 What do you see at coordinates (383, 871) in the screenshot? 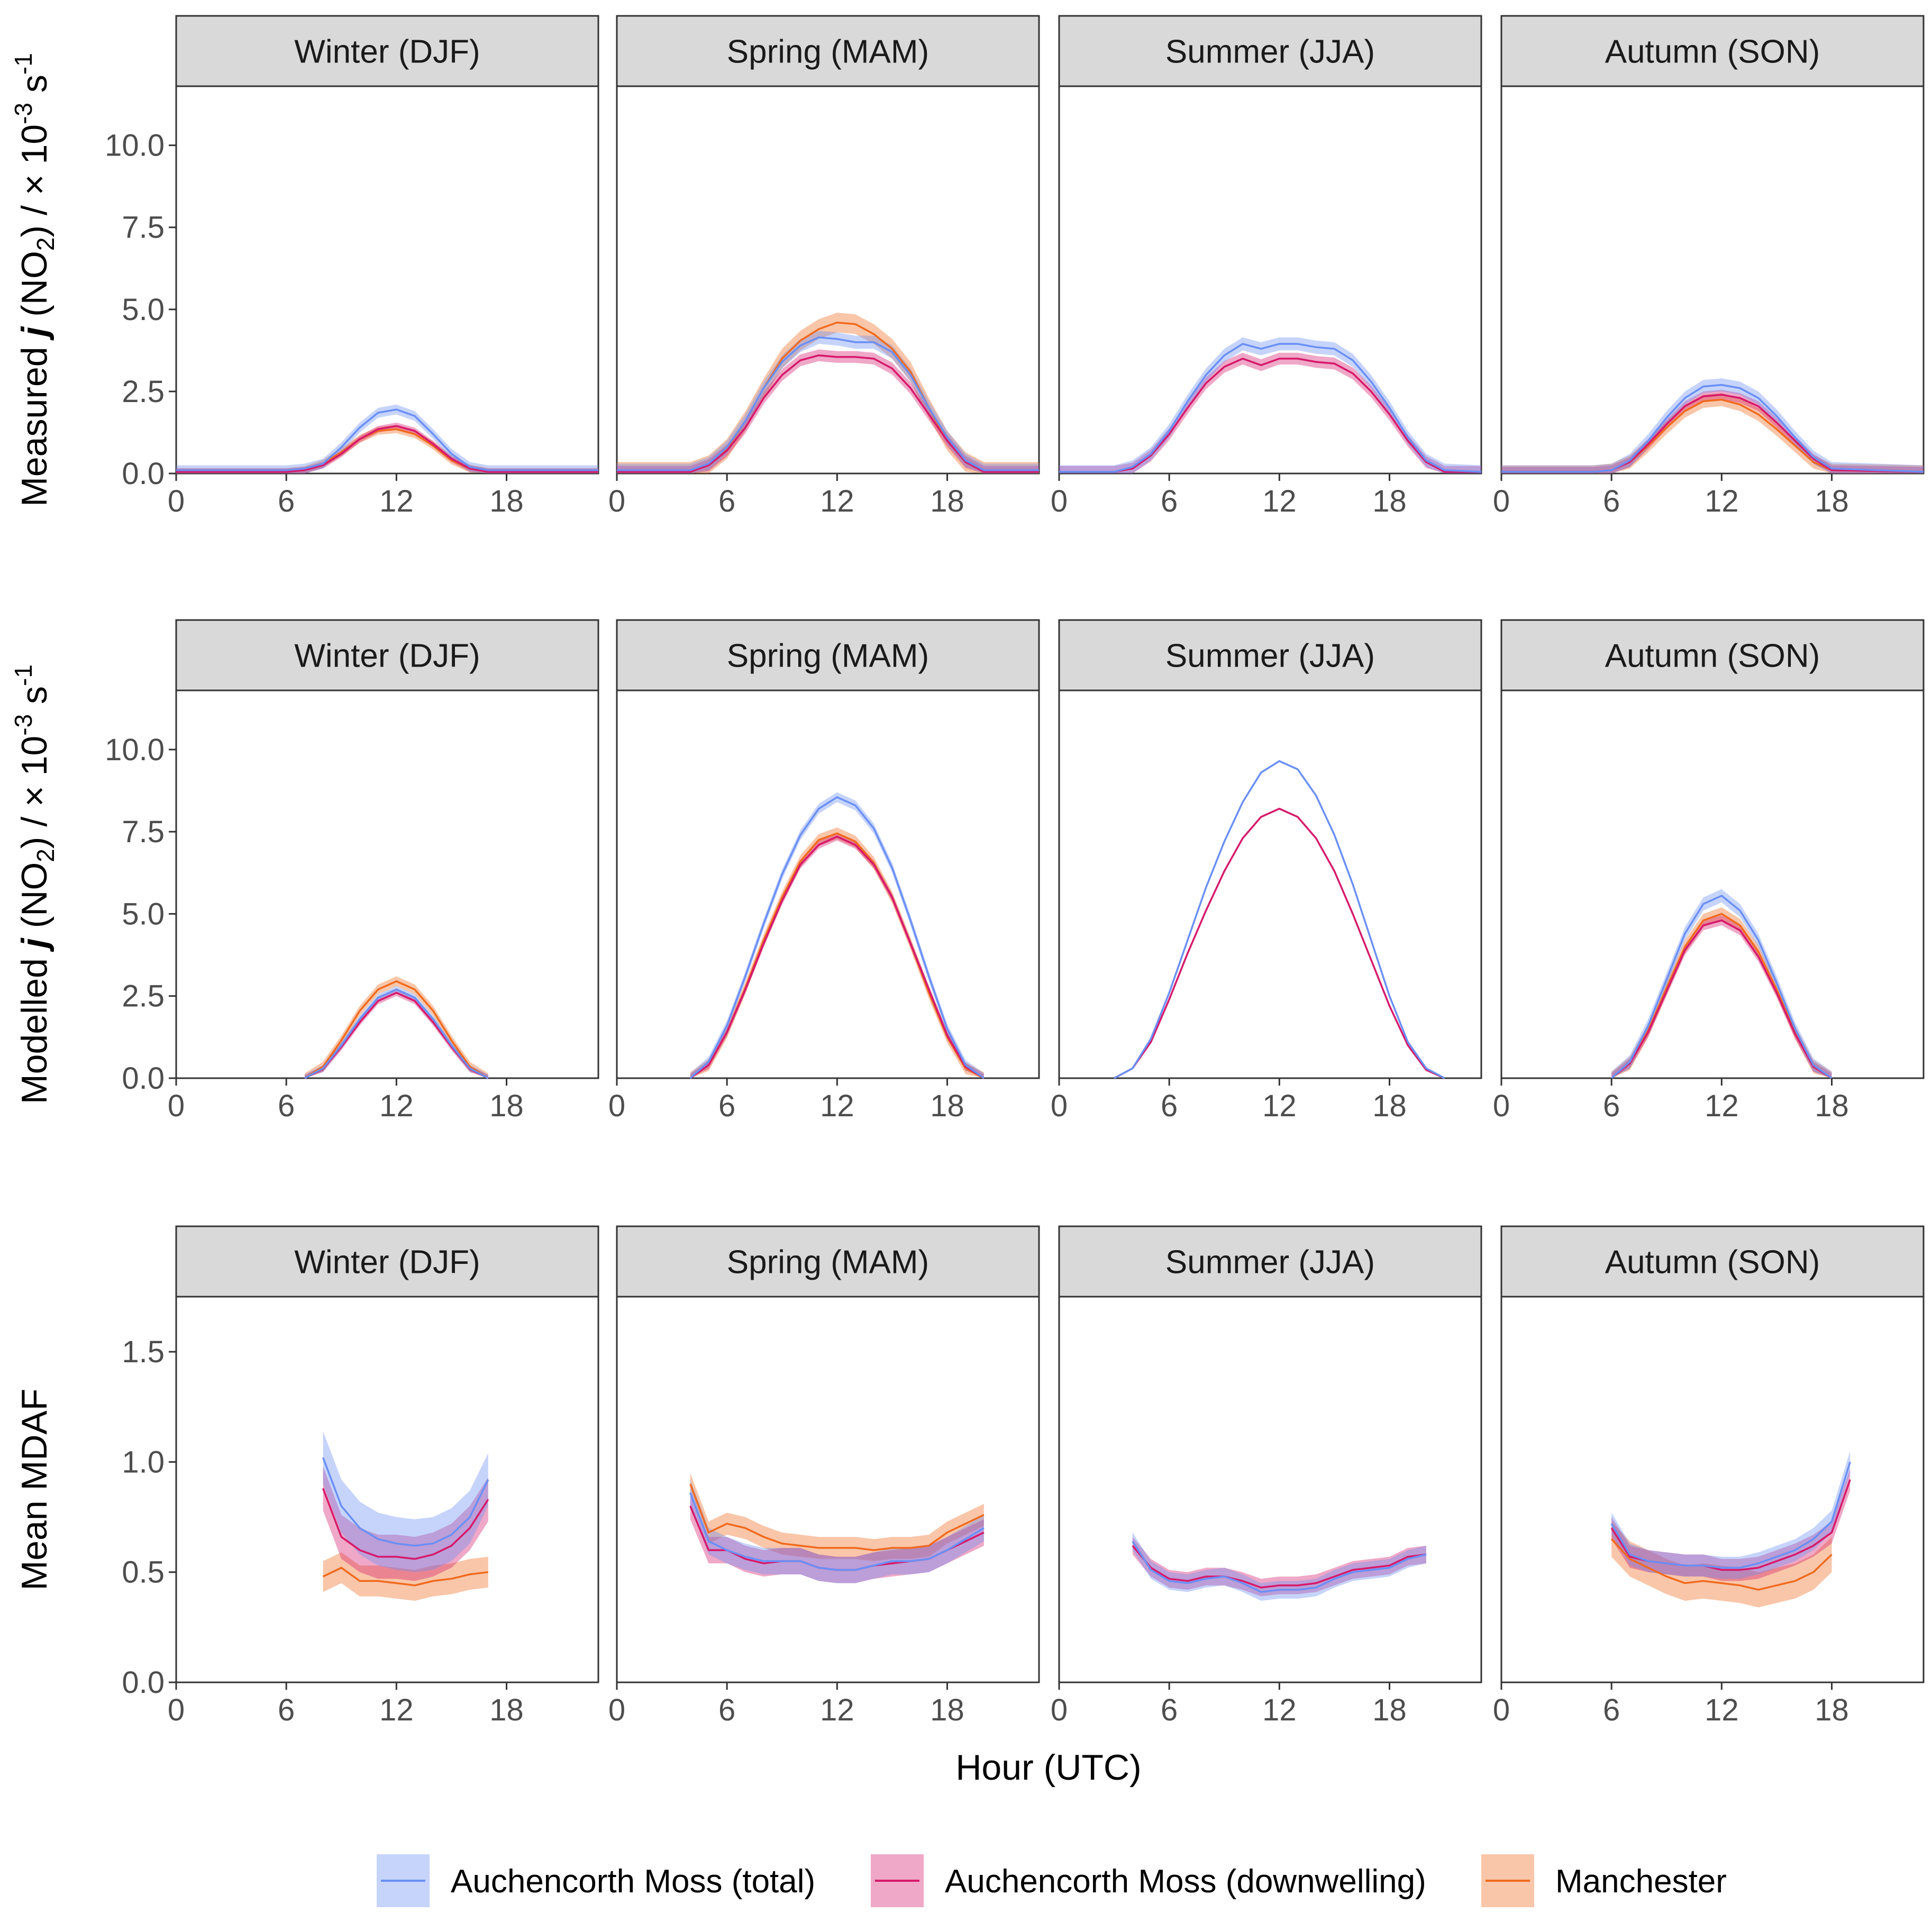
I see `panel-modelled-0: Winter (DJF) 0 6 12 18` at bounding box center [383, 871].